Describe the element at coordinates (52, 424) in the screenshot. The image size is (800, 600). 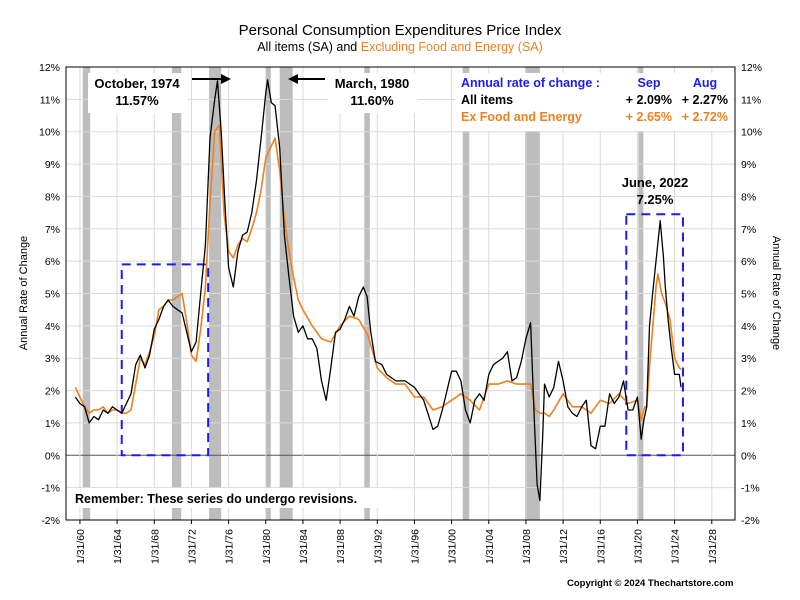
I see `y-tick-left: 1%` at that location.